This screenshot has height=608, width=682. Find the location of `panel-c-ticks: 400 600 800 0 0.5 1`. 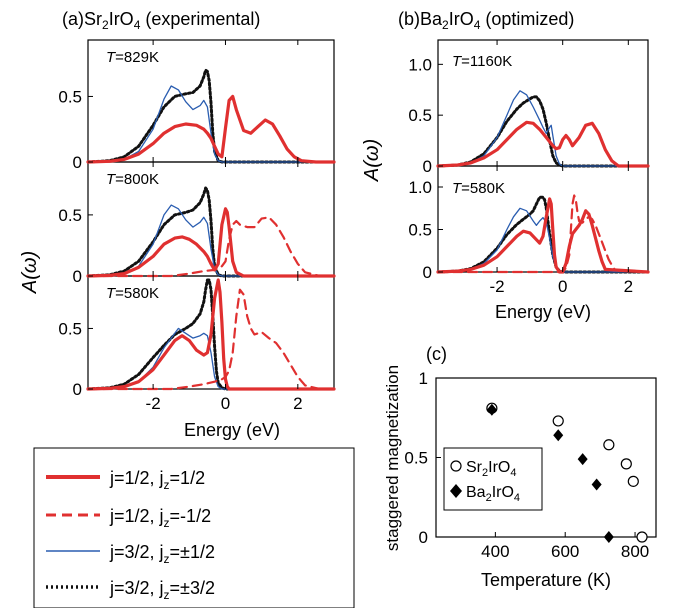

panel-c-ticks: 400 600 800 0 0.5 1 is located at coordinates (526, 465).